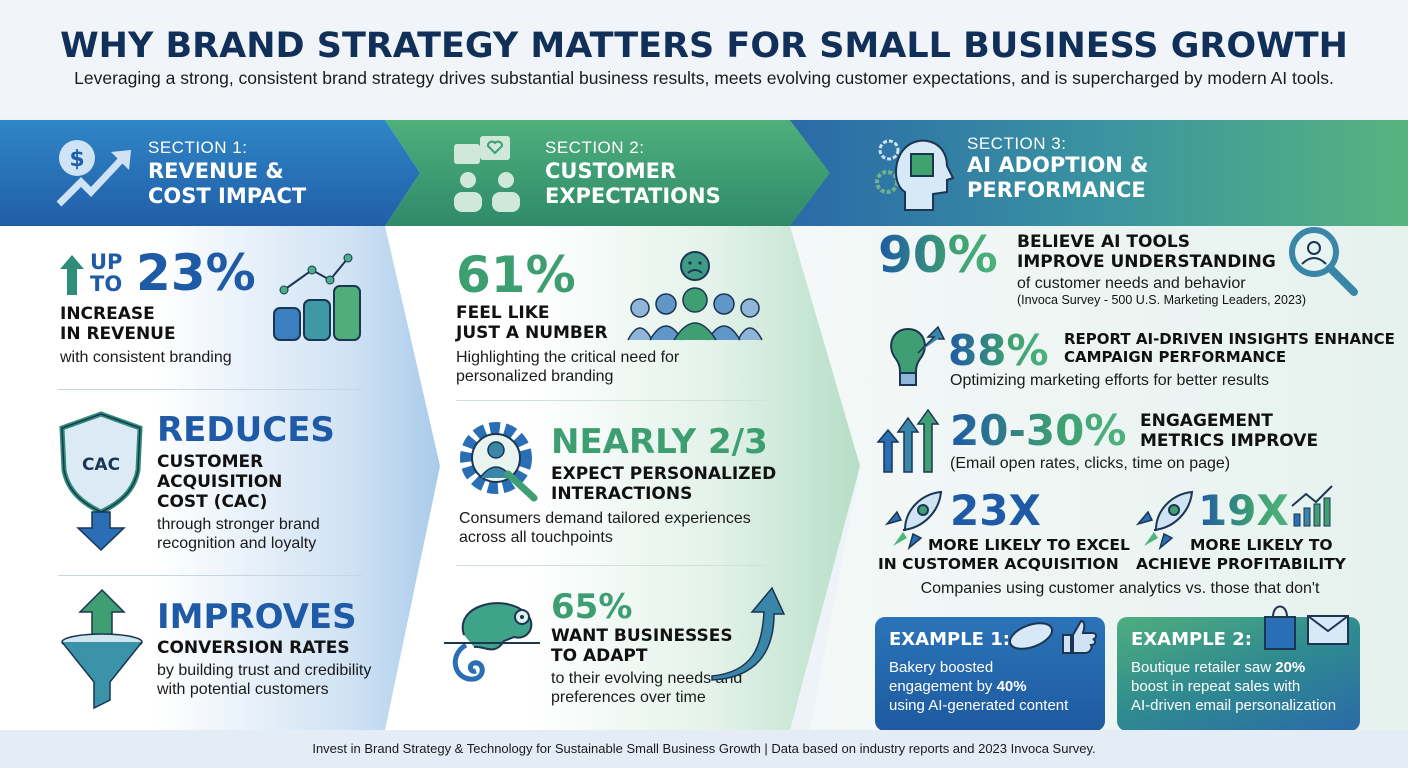 This screenshot has height=768, width=1408. Describe the element at coordinates (1280, 627) in the screenshot. I see `shopping-bag-icon` at that location.